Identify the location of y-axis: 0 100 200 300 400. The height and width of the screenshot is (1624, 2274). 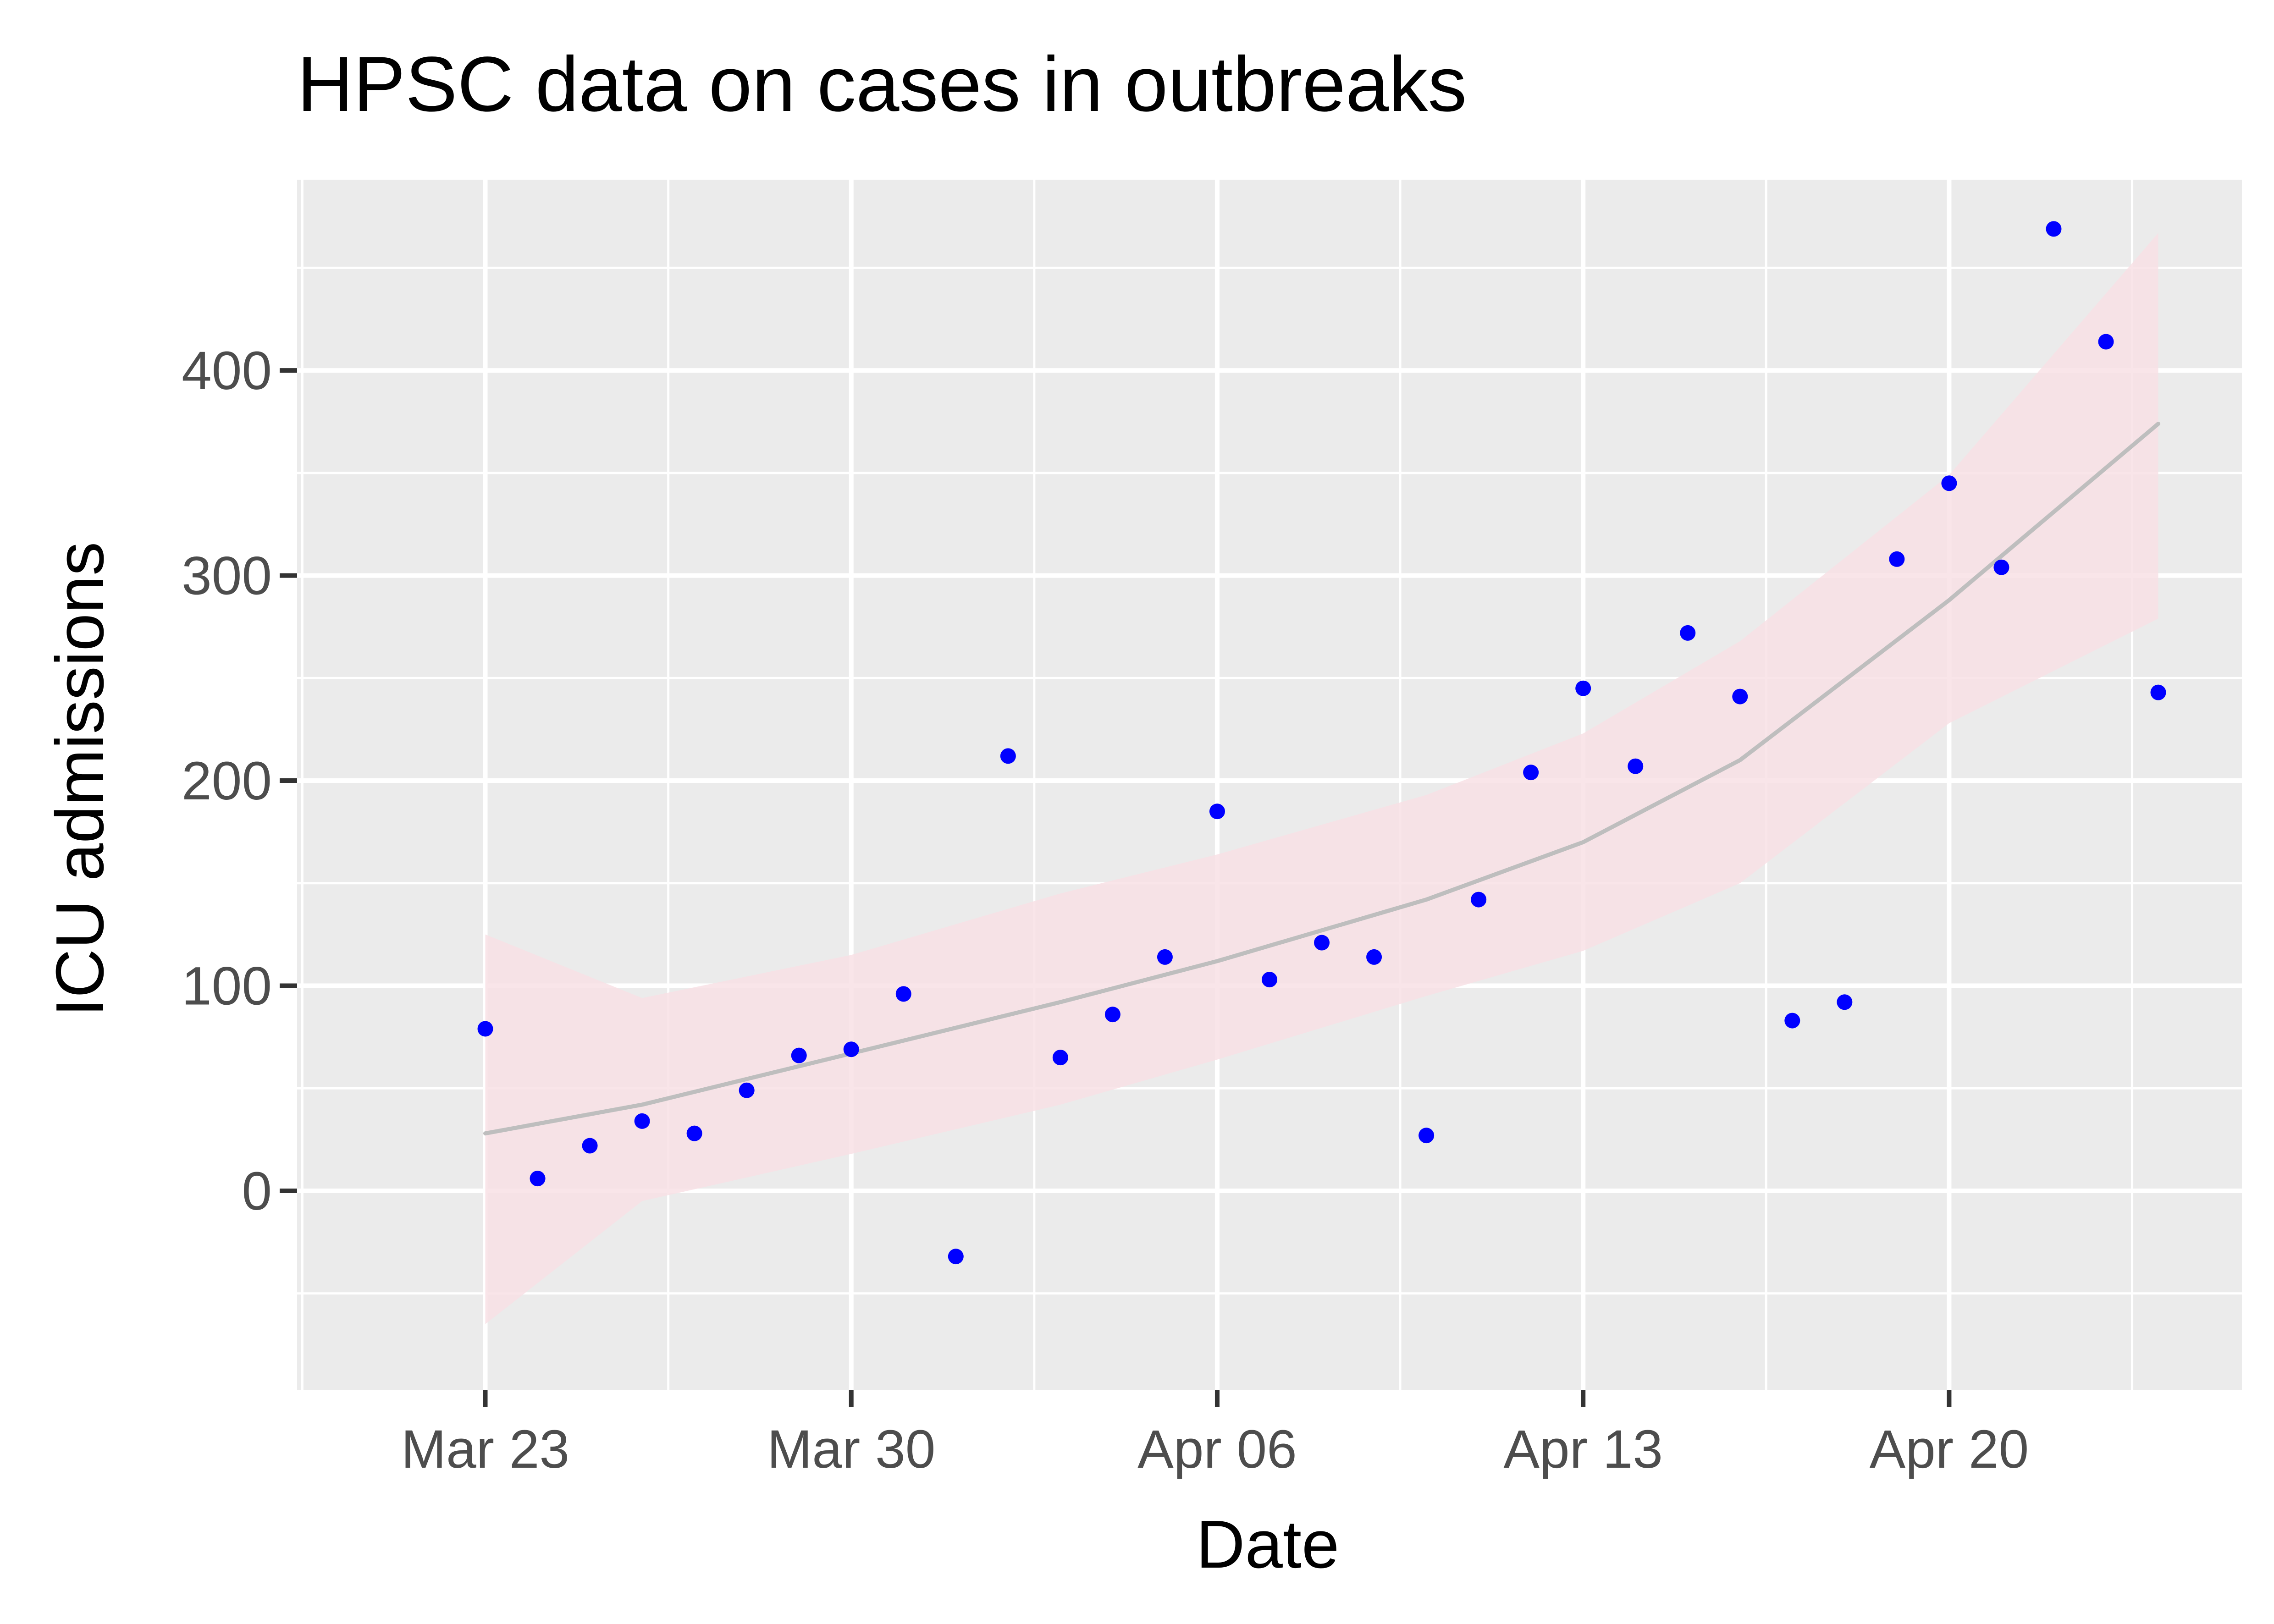
(240, 781).